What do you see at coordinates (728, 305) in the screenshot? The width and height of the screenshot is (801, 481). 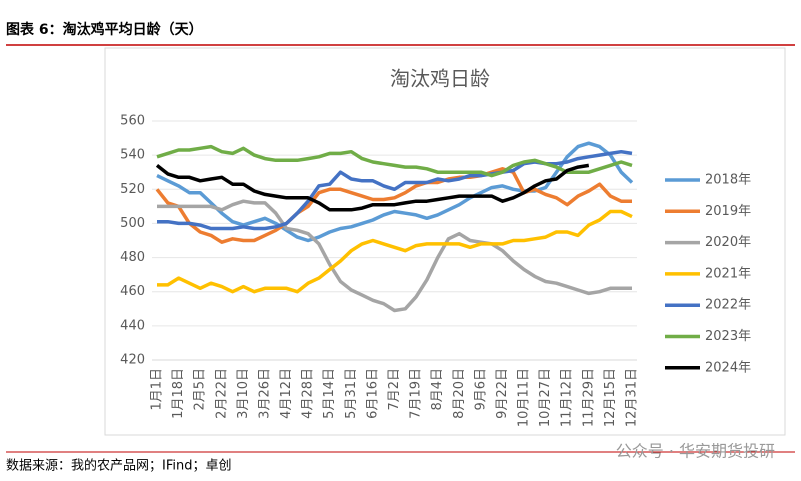 I see `legend-label: 2022年` at bounding box center [728, 305].